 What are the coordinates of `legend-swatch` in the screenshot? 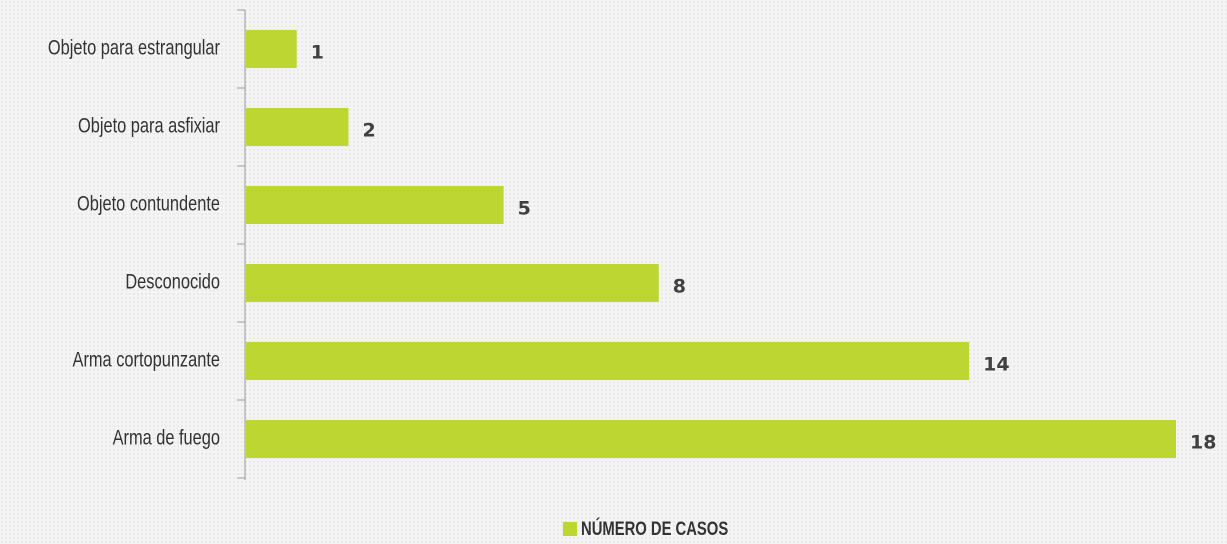 It's located at (570, 529).